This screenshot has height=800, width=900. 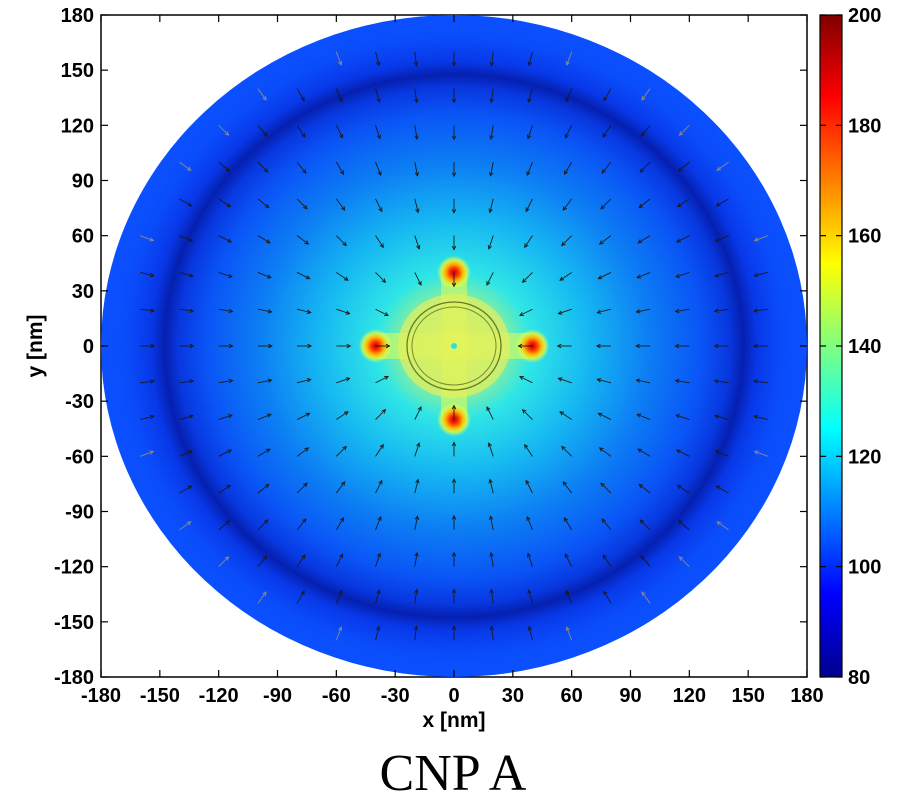 What do you see at coordinates (850, 347) in the screenshot?
I see `colorbar-ticks: 200 180 160 140 120 100 80` at bounding box center [850, 347].